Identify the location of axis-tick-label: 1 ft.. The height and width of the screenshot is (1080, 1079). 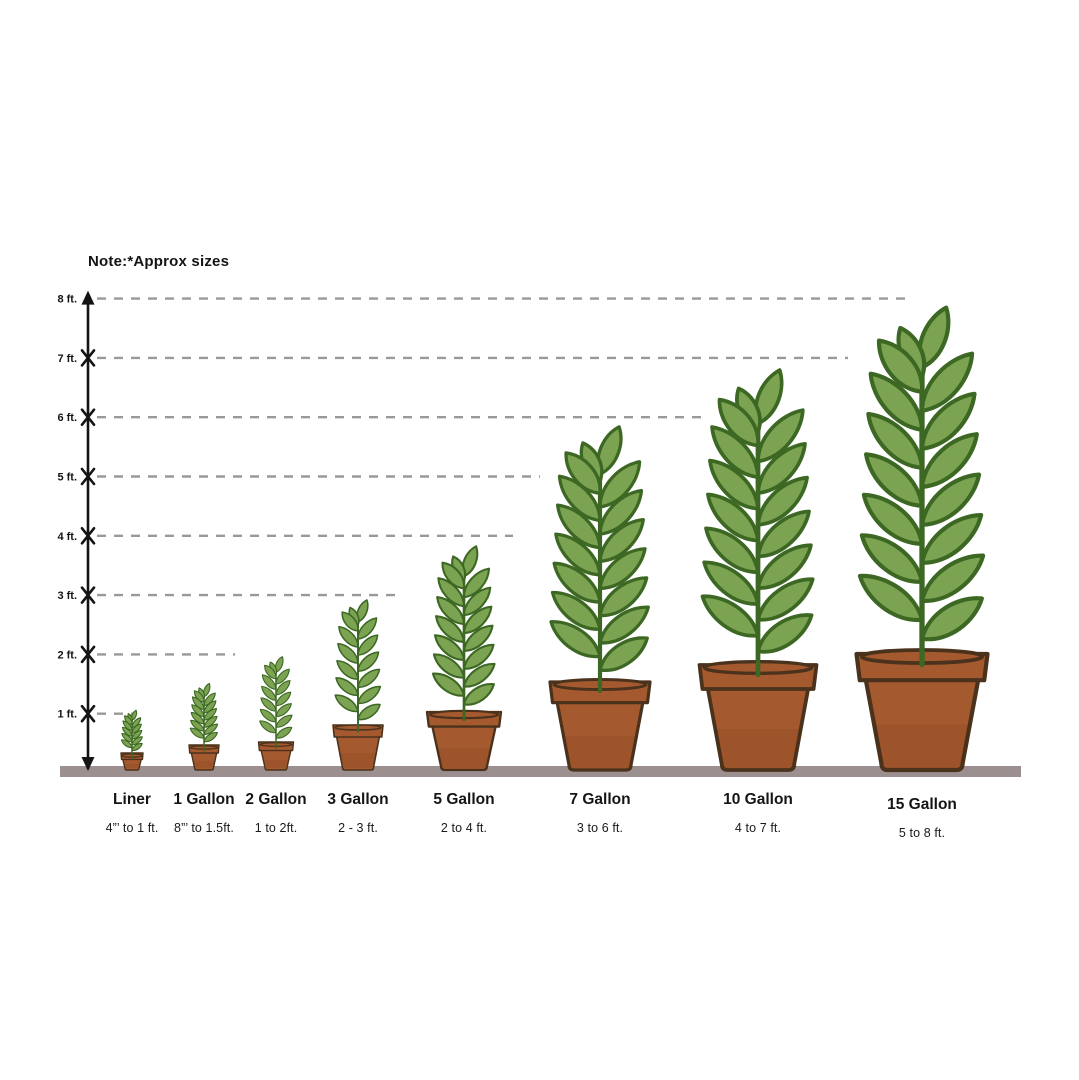
(67, 715).